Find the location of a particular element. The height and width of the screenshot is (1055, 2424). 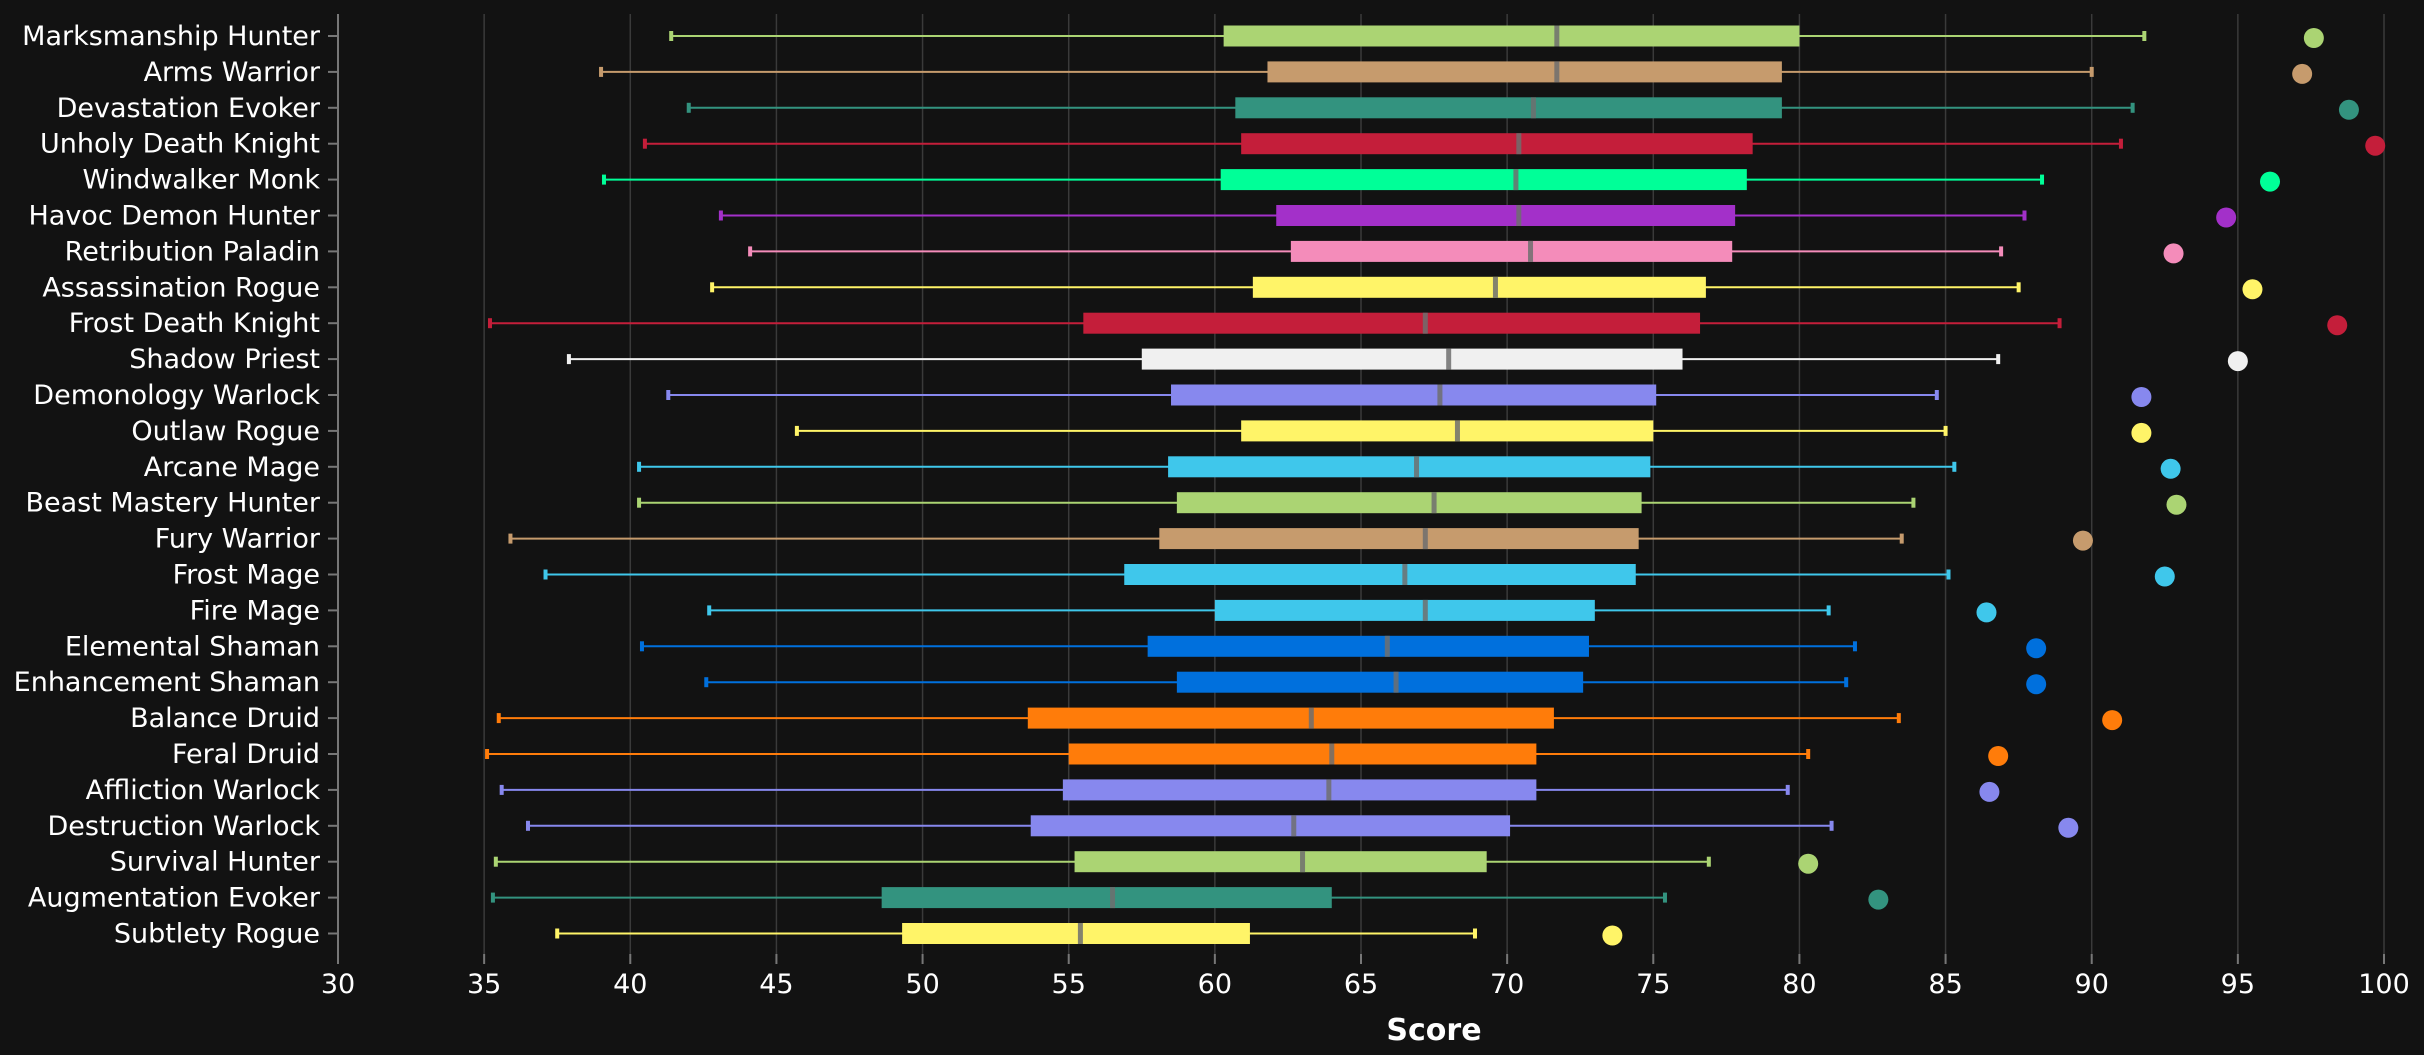

x-tick-label-80: 80 is located at coordinates (1799, 984).